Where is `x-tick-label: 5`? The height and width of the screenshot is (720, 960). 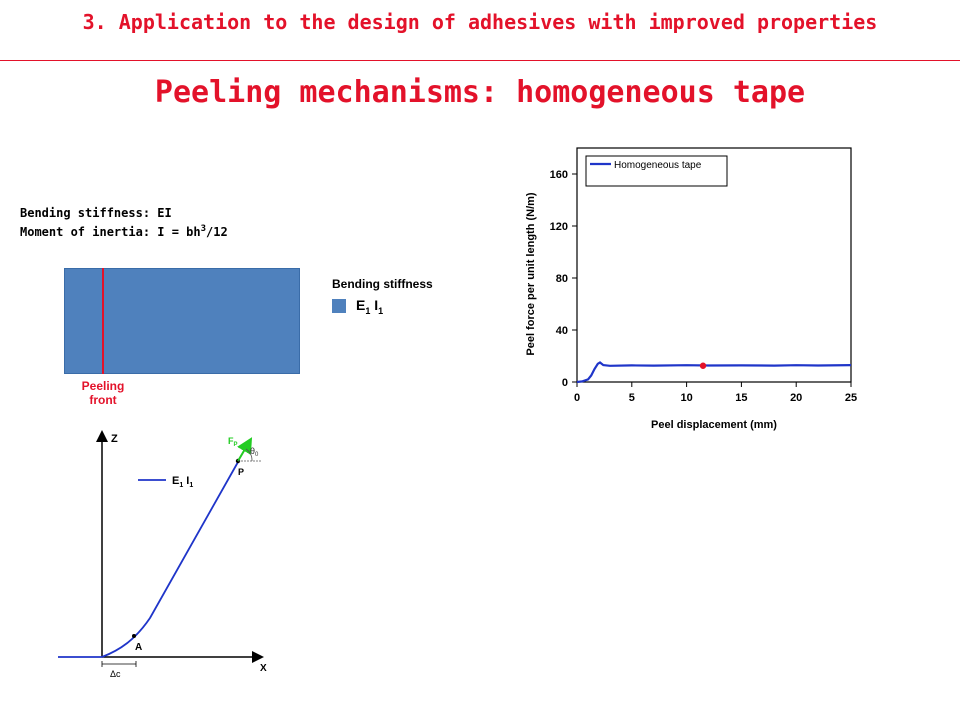
x-tick-label: 5 is located at coordinates (632, 398).